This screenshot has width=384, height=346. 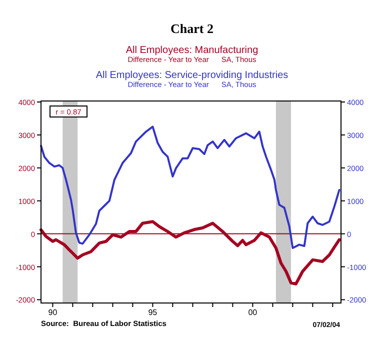 I want to click on x-tick-label: 95, so click(x=153, y=312).